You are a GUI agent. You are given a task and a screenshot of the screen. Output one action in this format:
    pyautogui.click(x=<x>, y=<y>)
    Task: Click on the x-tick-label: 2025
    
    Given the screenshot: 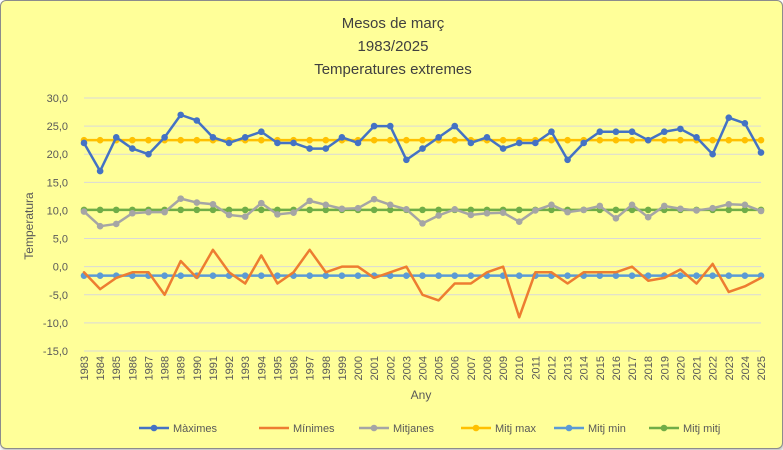 What is the action you would take?
    pyautogui.click(x=762, y=368)
    